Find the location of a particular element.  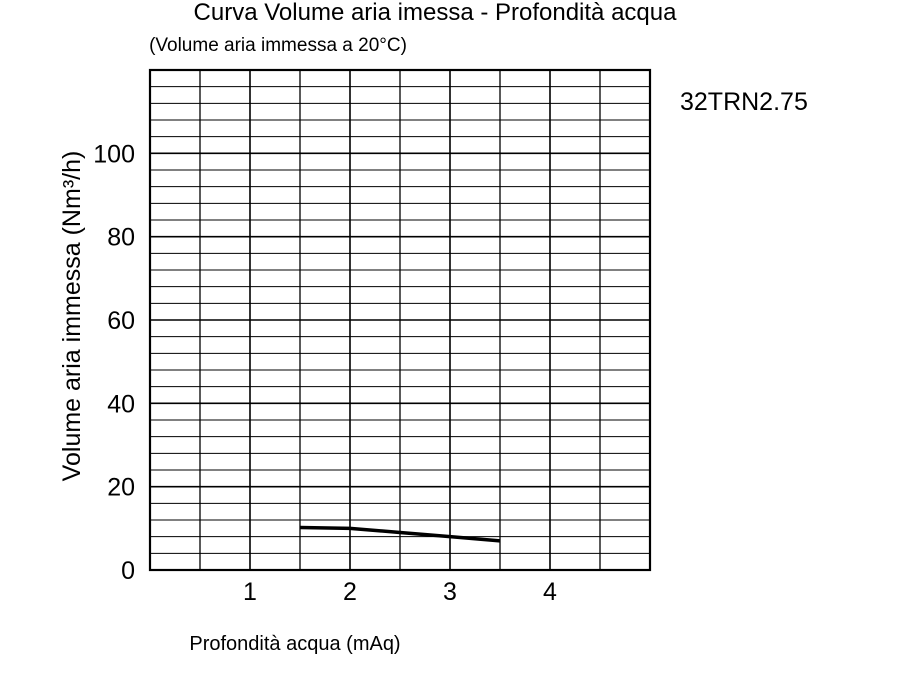

model-label: 32TRN2.75 is located at coordinates (744, 102).